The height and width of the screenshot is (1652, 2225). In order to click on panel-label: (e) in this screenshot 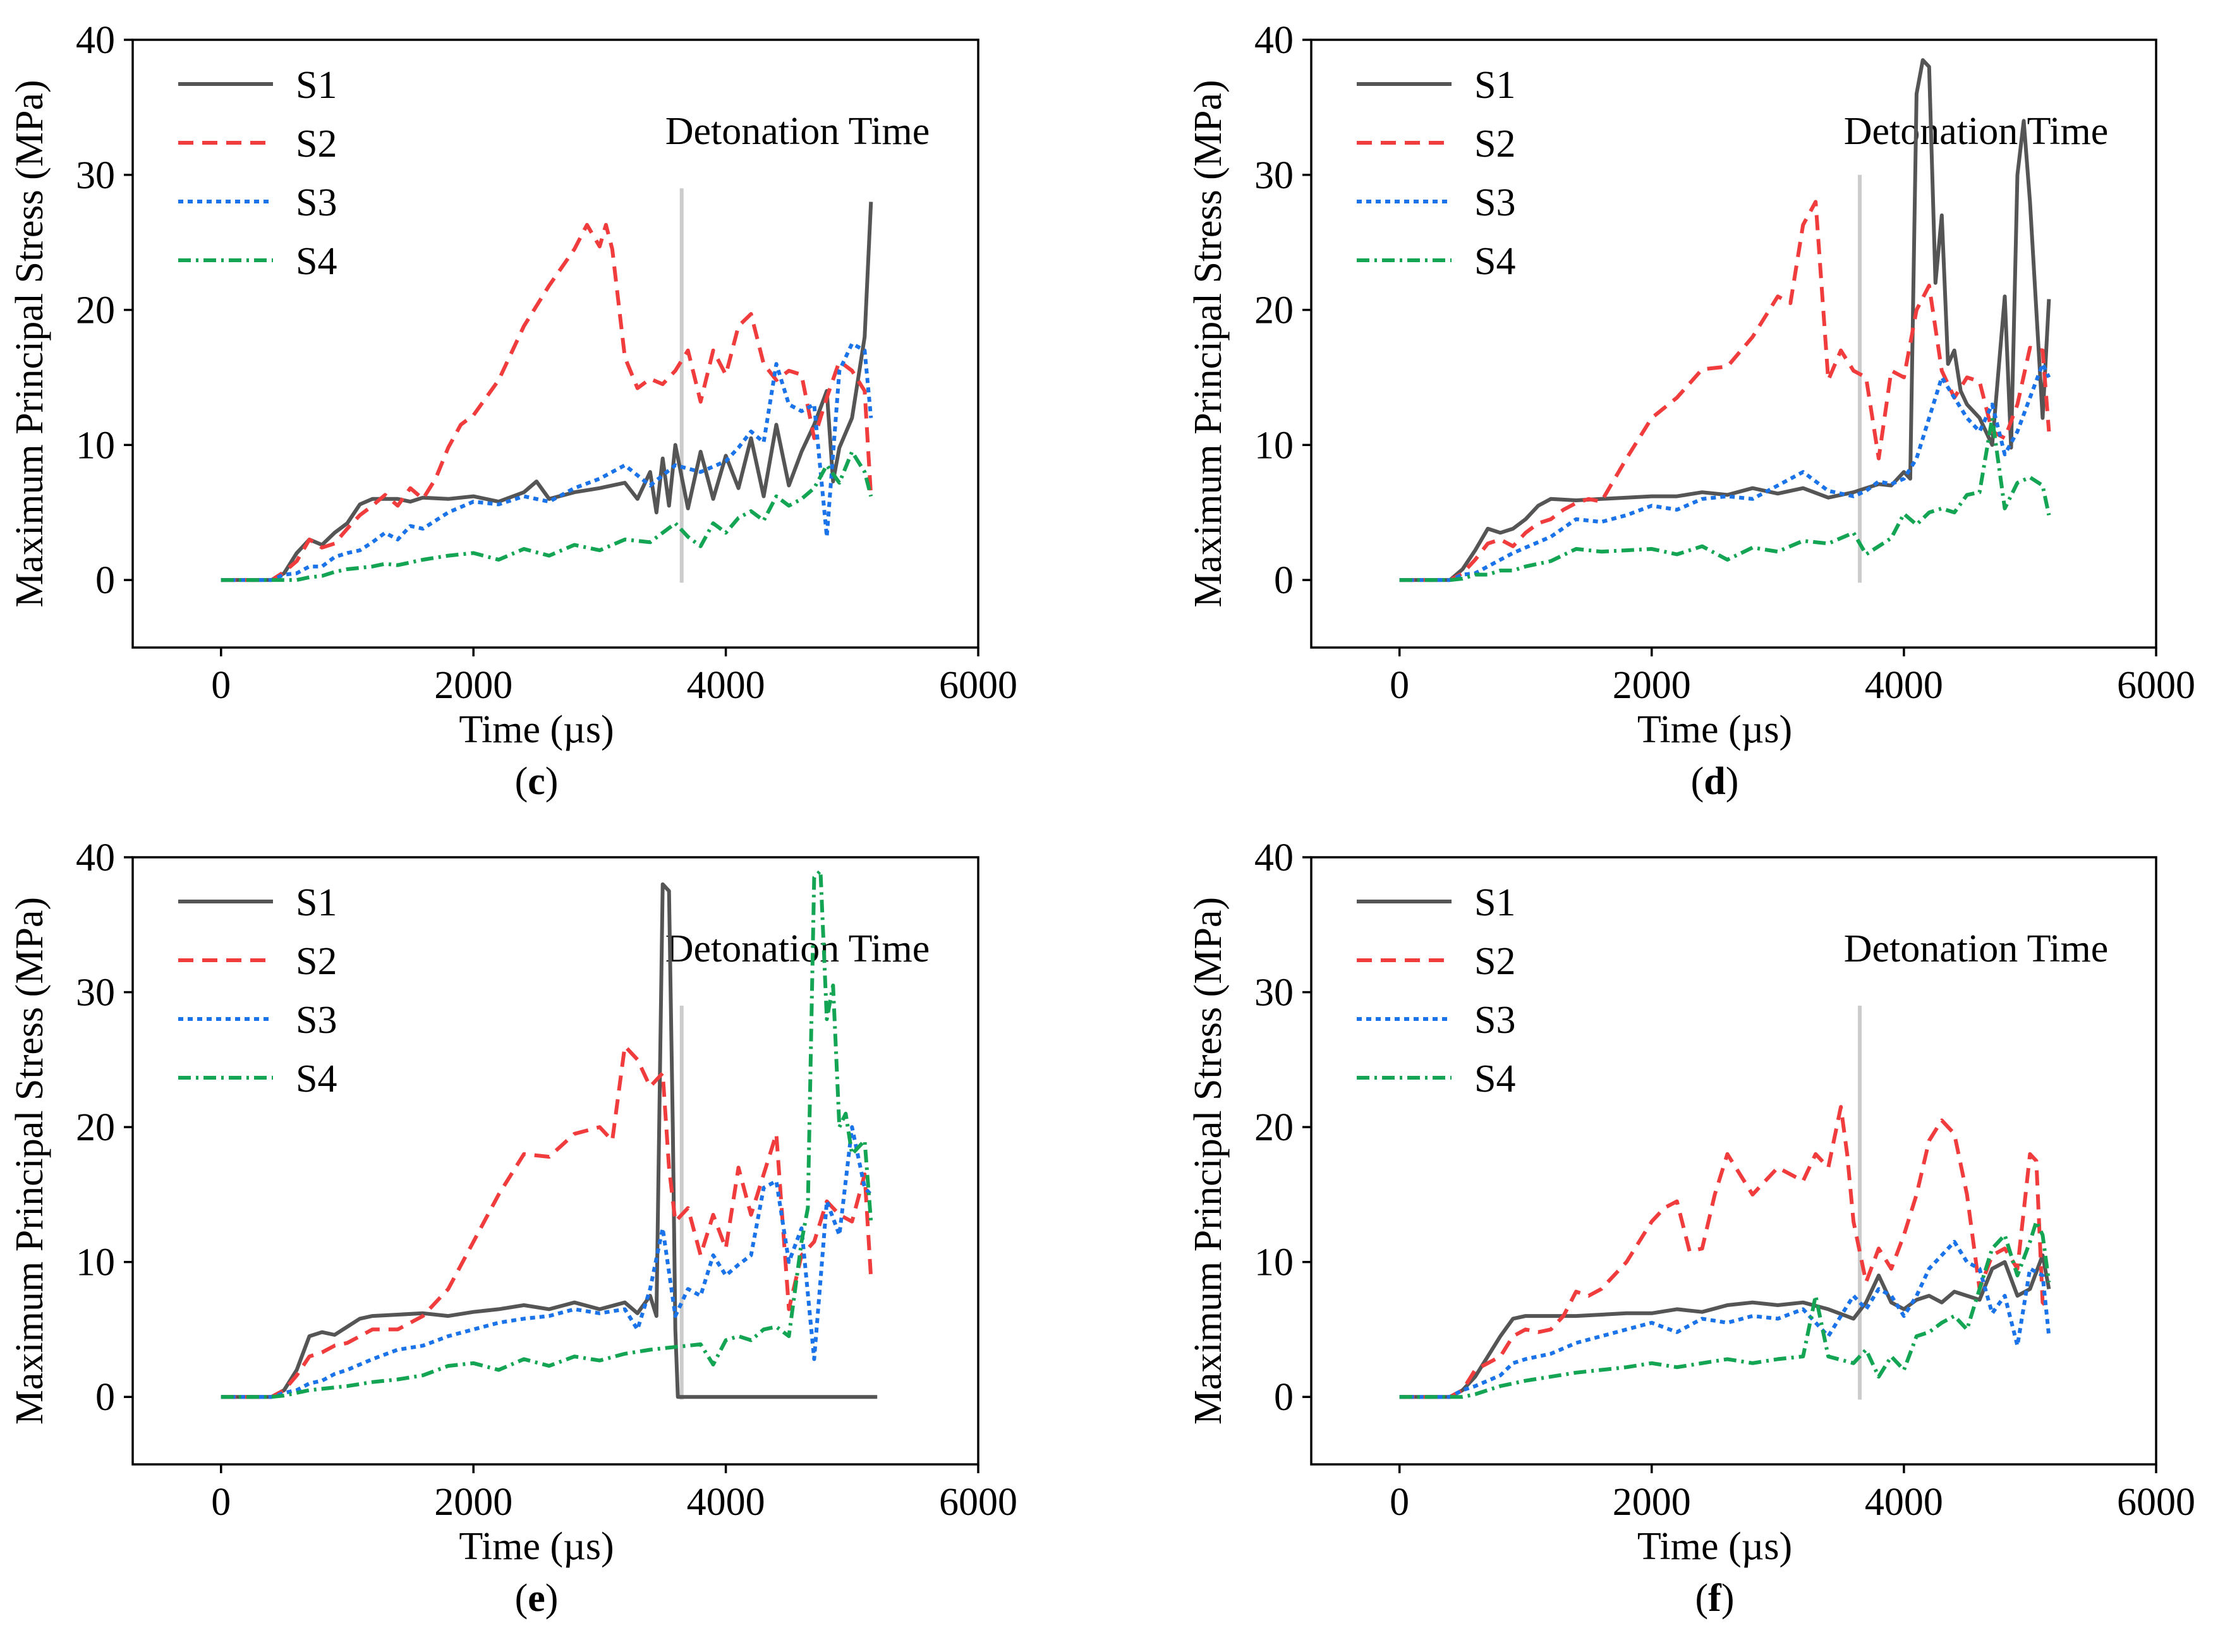, I will do `click(537, 1598)`.